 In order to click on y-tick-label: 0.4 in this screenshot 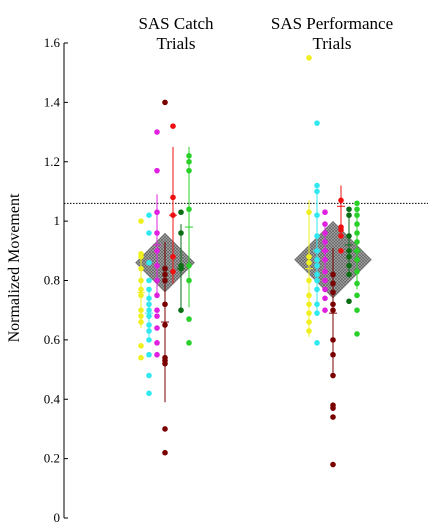, I will do `click(52, 398)`.